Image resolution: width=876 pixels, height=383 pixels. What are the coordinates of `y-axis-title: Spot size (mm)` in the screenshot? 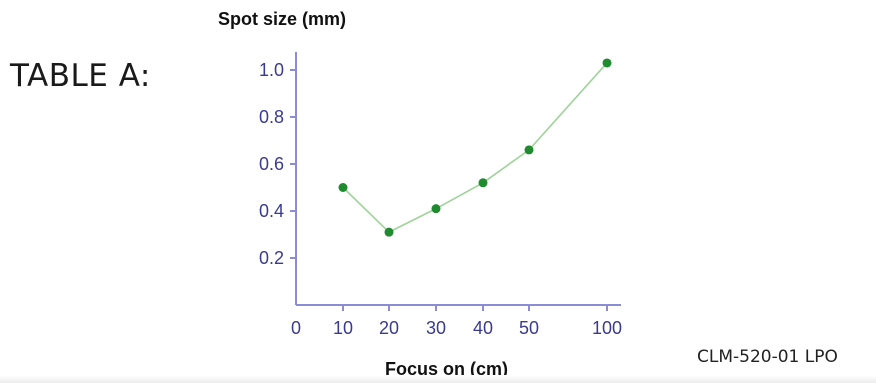 It's located at (282, 19).